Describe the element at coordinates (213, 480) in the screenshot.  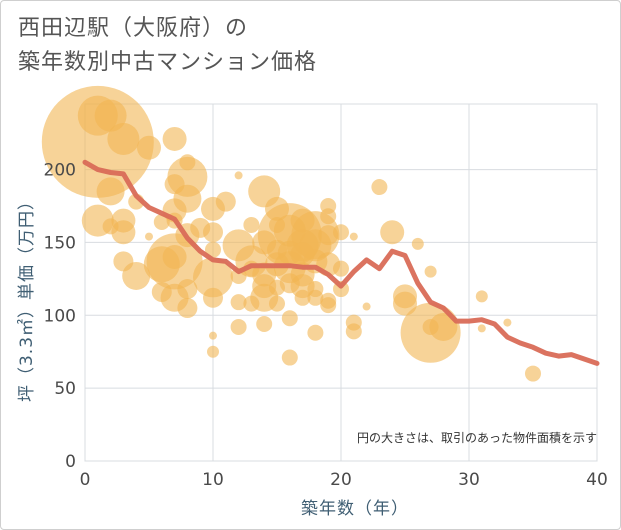
I see `x-tick-label: 10` at that location.